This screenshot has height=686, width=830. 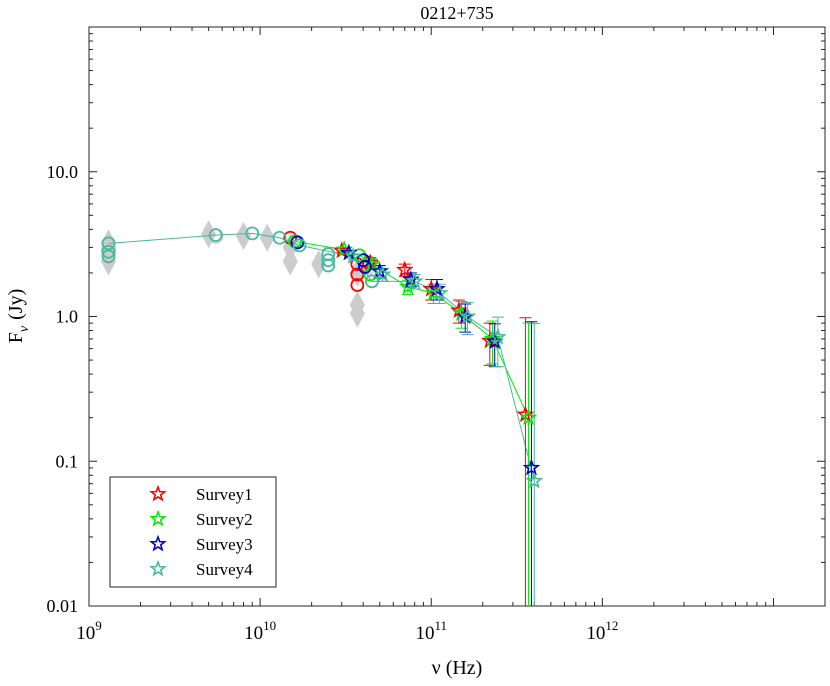 I want to click on x-tick-exponent: 10, so click(x=269, y=625).